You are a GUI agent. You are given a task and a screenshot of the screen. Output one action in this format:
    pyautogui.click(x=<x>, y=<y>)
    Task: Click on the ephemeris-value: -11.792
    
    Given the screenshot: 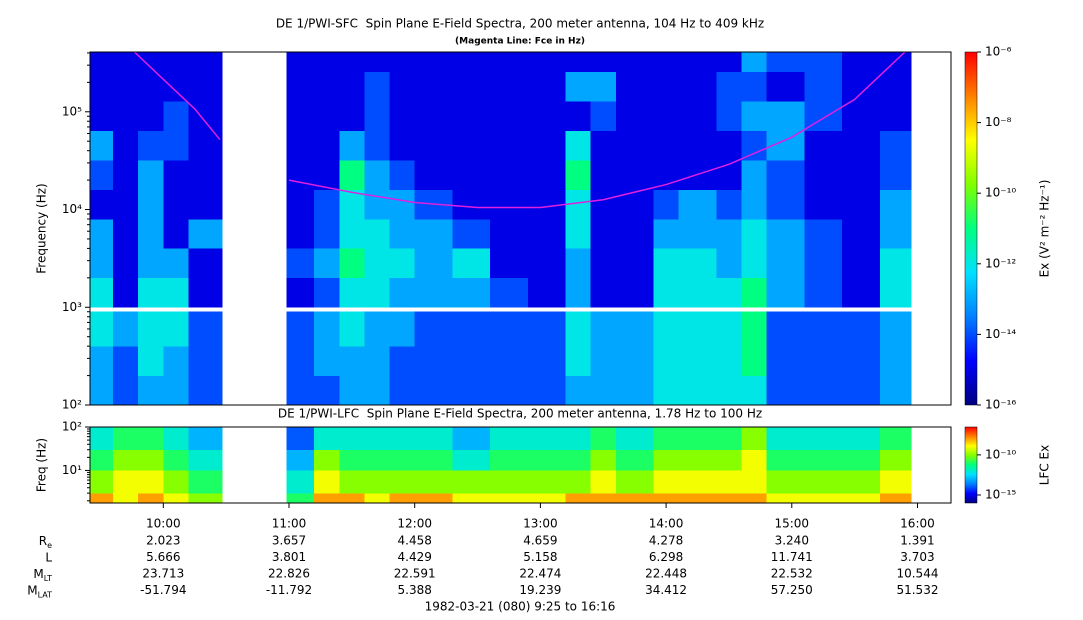 What is the action you would take?
    pyautogui.click(x=289, y=590)
    